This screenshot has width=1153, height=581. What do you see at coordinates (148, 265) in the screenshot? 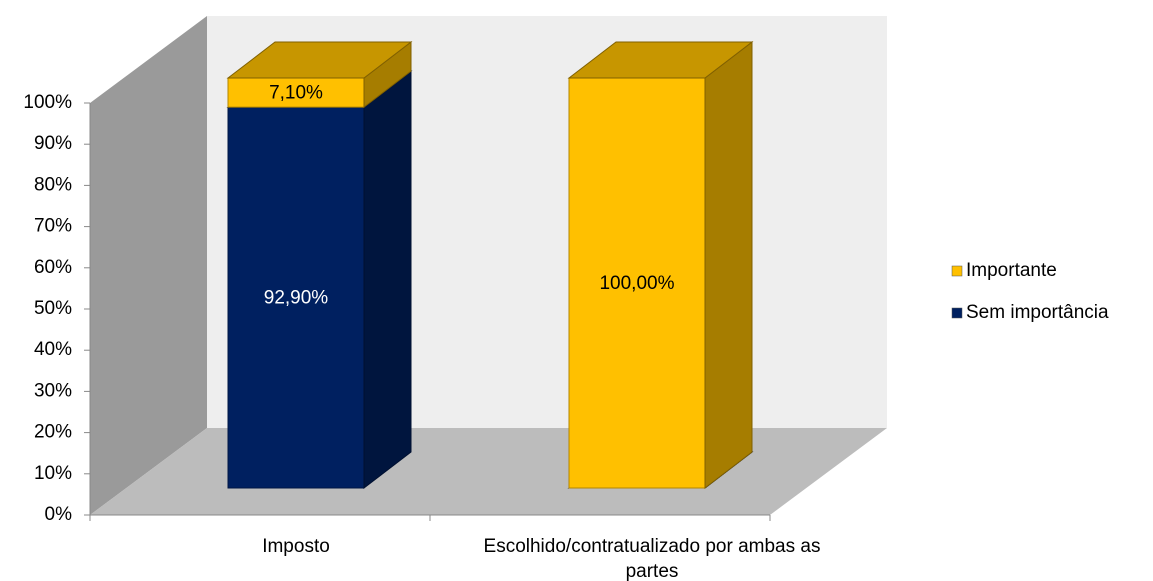
I see `side-wall` at bounding box center [148, 265].